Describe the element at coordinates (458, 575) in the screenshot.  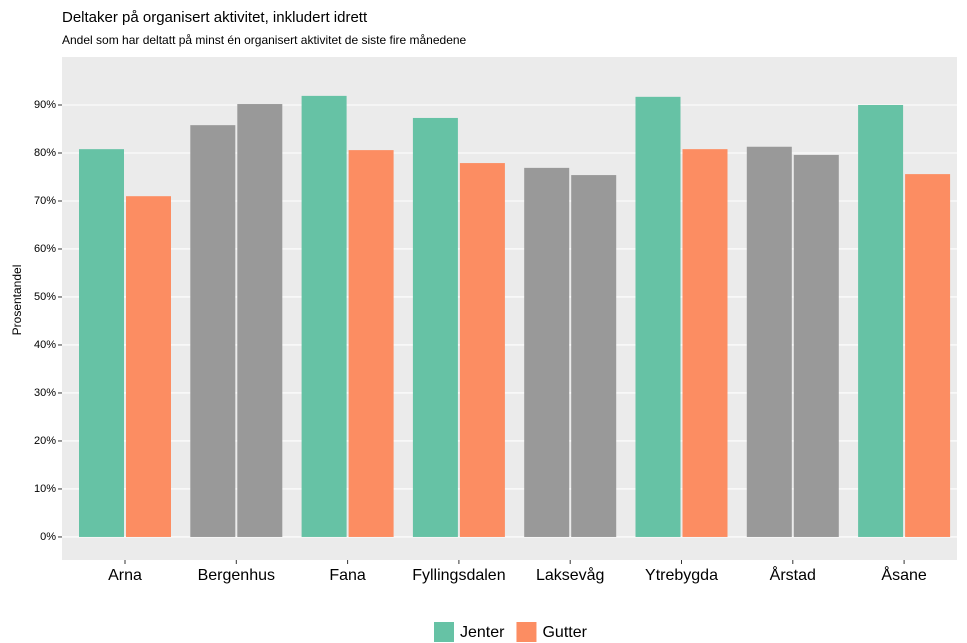
I see `x-tick-label: Fyllingsdalen` at that location.